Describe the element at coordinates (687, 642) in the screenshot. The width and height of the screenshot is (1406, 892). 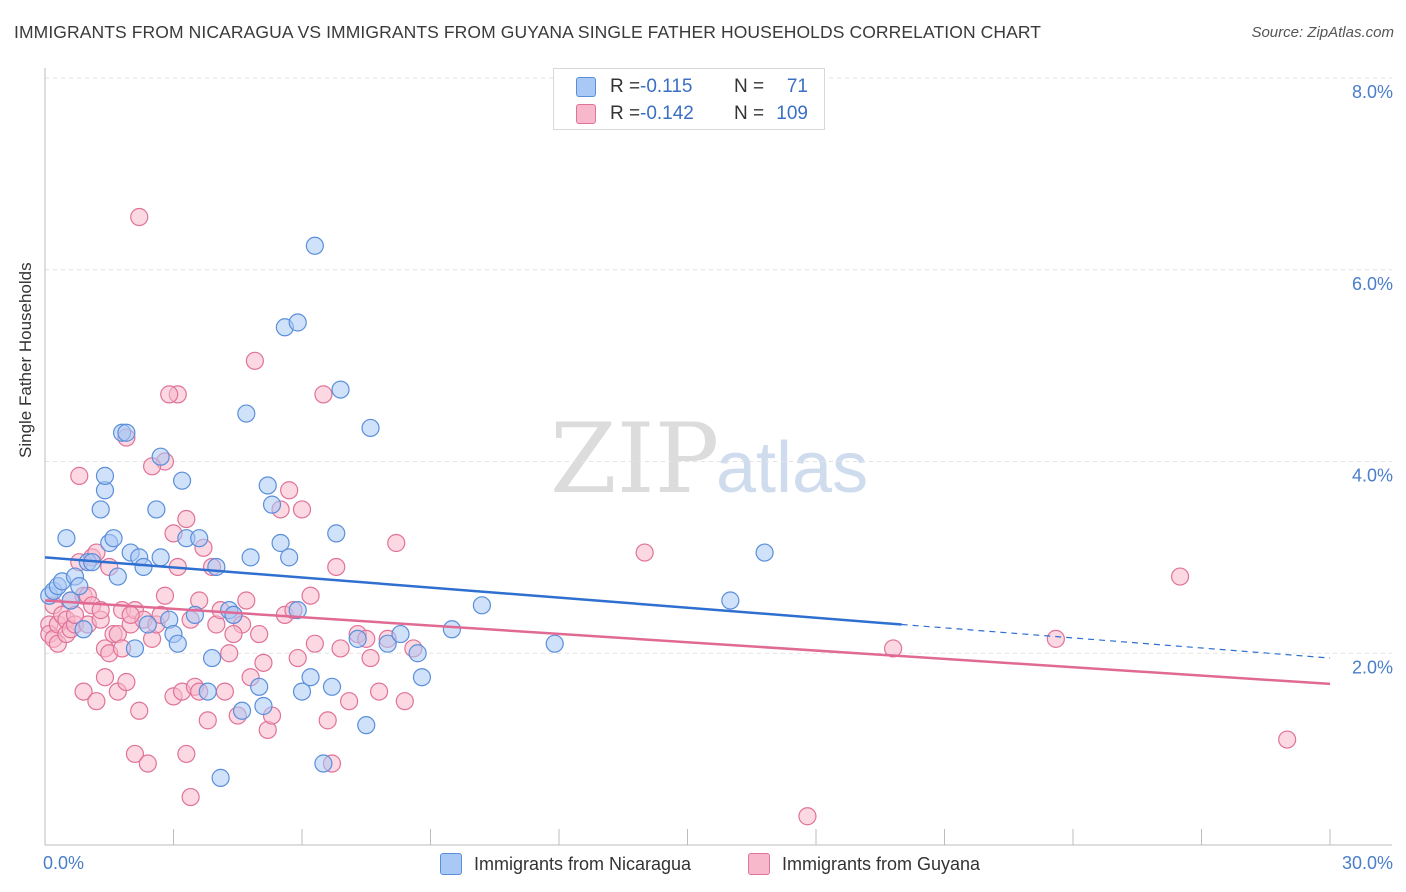
I see `guyana-trend-line` at that location.